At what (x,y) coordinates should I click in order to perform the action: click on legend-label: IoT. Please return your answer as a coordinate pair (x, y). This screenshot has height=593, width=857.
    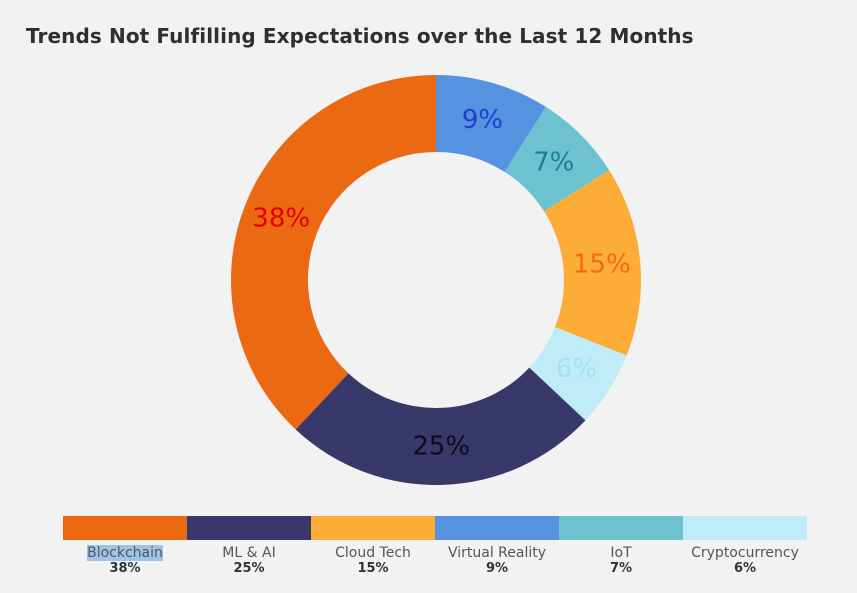
    Looking at the image, I should click on (621, 553).